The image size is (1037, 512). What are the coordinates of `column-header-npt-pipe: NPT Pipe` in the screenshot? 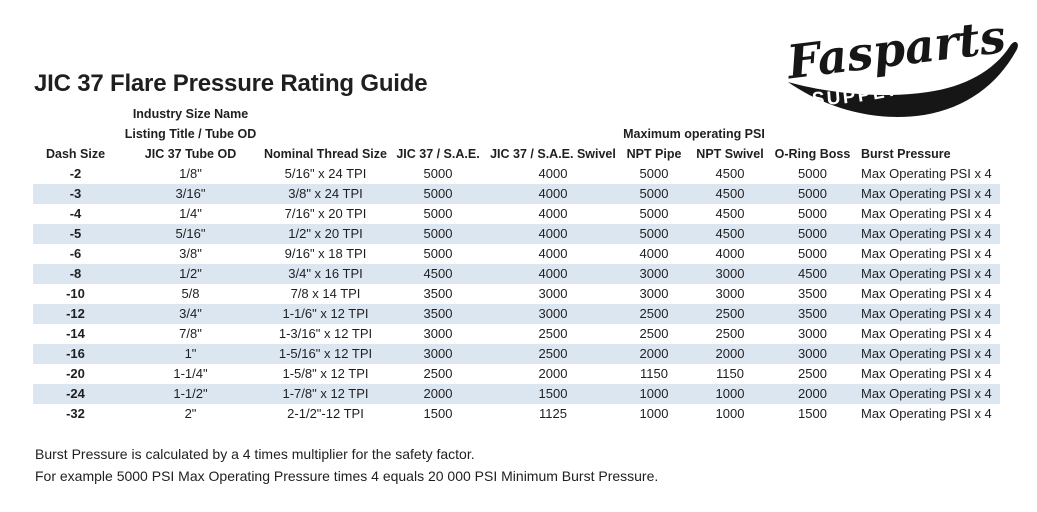 It's located at (654, 154).